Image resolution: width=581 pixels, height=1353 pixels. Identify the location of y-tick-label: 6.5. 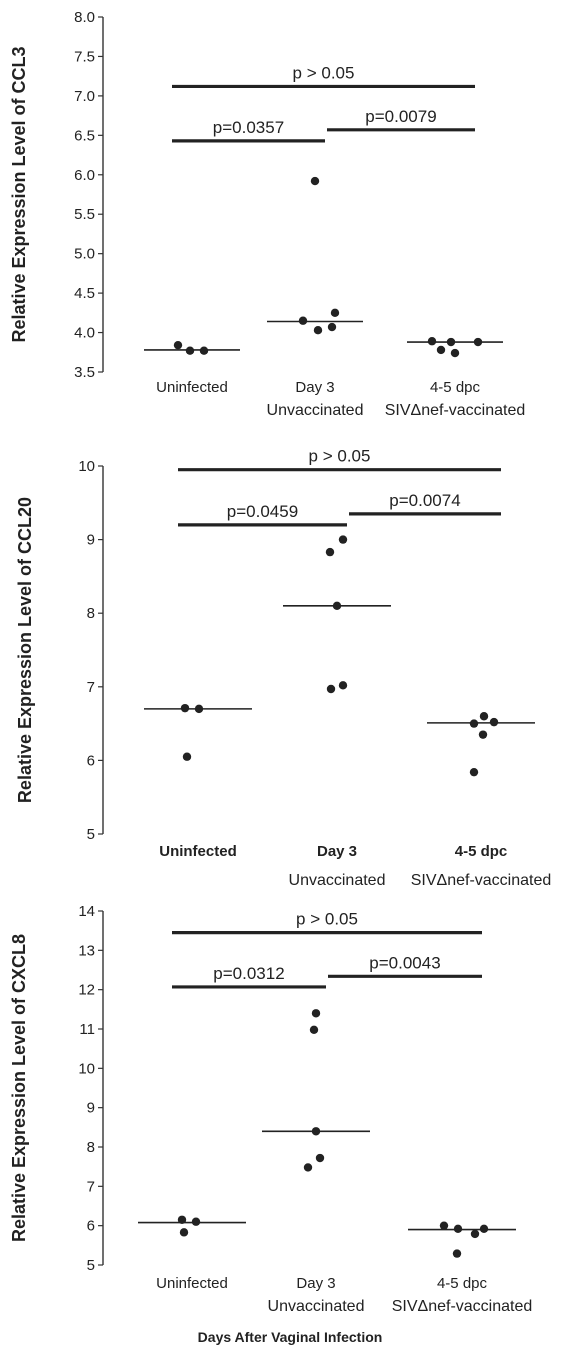
(84, 135).